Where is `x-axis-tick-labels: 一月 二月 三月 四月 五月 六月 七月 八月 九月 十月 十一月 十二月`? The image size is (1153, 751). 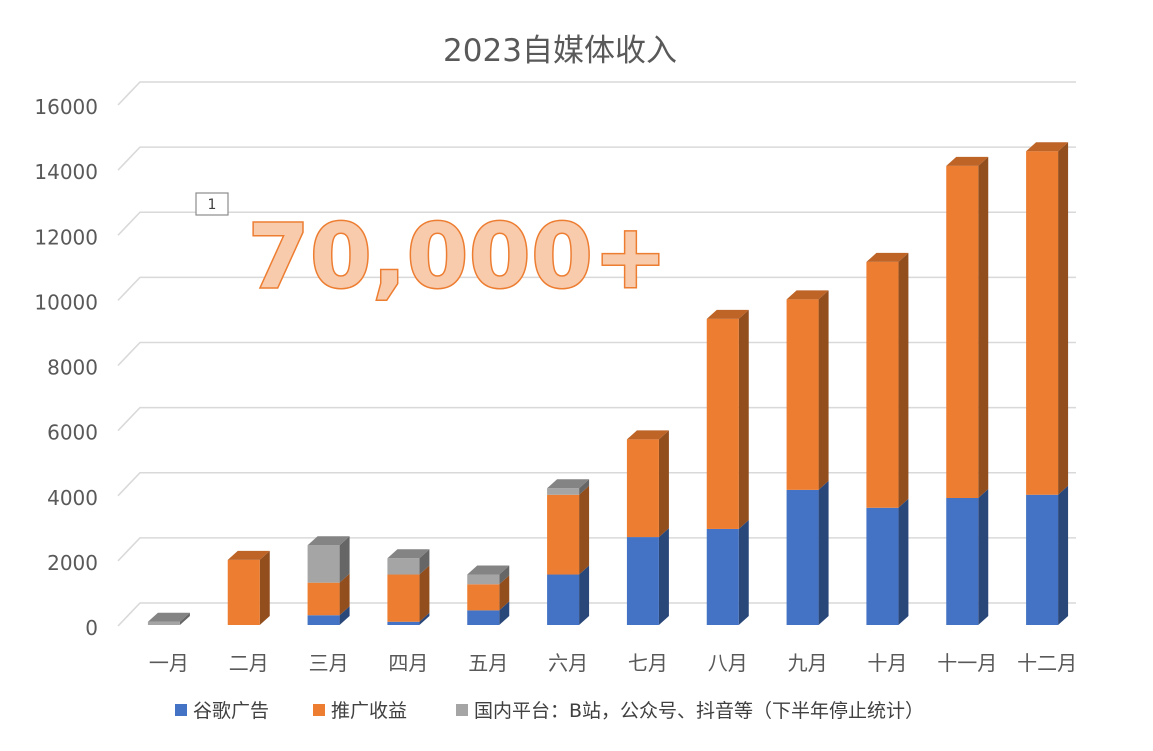
x-axis-tick-labels: 一月 二月 三月 四月 五月 六月 七月 八月 九月 十月 十一月 十二月 is located at coordinates (613, 663).